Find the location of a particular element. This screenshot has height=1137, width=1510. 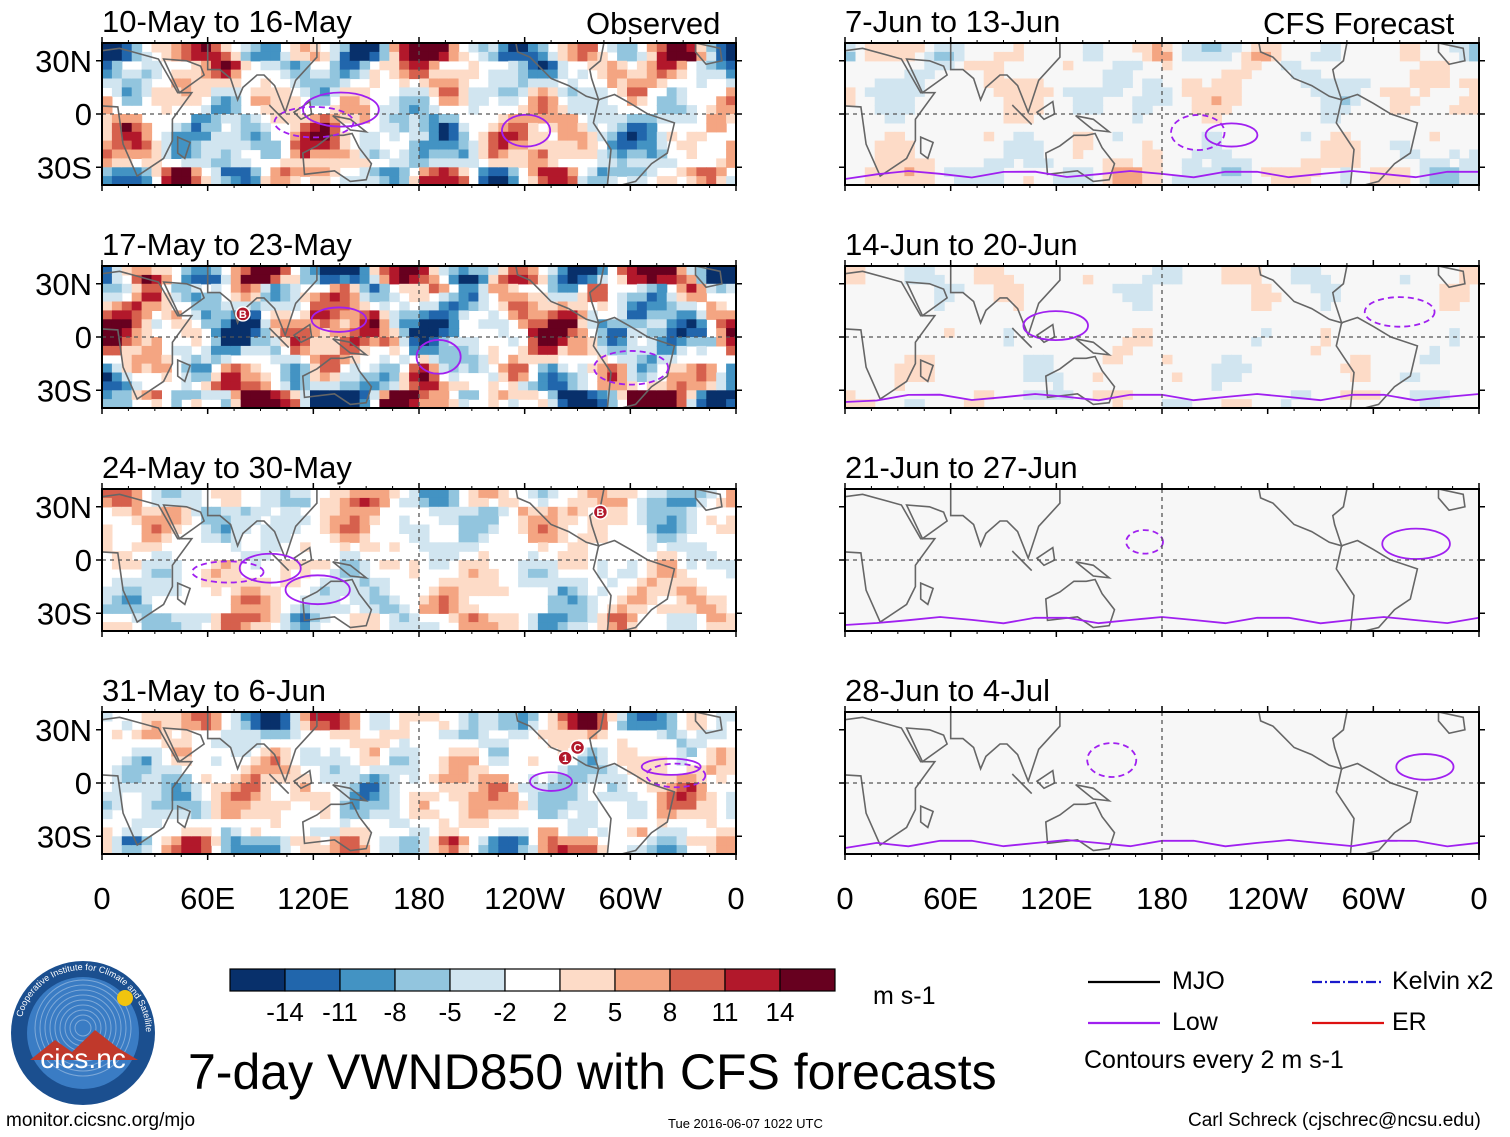

panel-title: 28-Jun to 4-Jul is located at coordinates (947, 690).